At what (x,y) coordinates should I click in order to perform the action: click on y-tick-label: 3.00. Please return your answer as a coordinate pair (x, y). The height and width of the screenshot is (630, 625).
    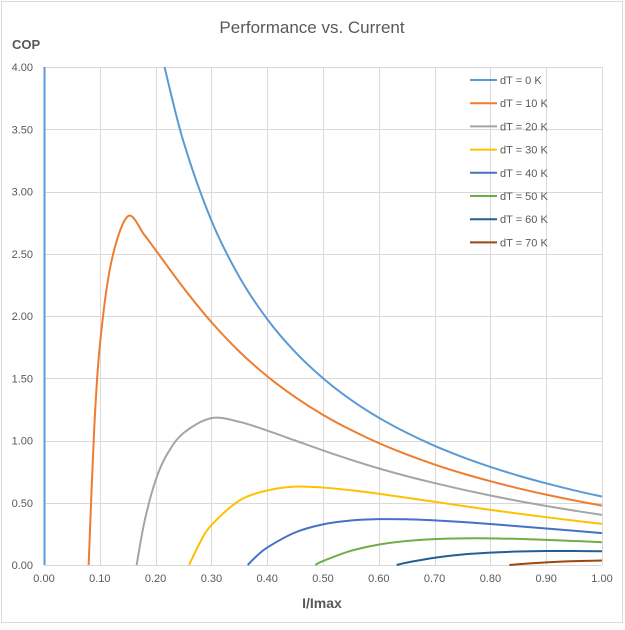
    Looking at the image, I should click on (22, 193).